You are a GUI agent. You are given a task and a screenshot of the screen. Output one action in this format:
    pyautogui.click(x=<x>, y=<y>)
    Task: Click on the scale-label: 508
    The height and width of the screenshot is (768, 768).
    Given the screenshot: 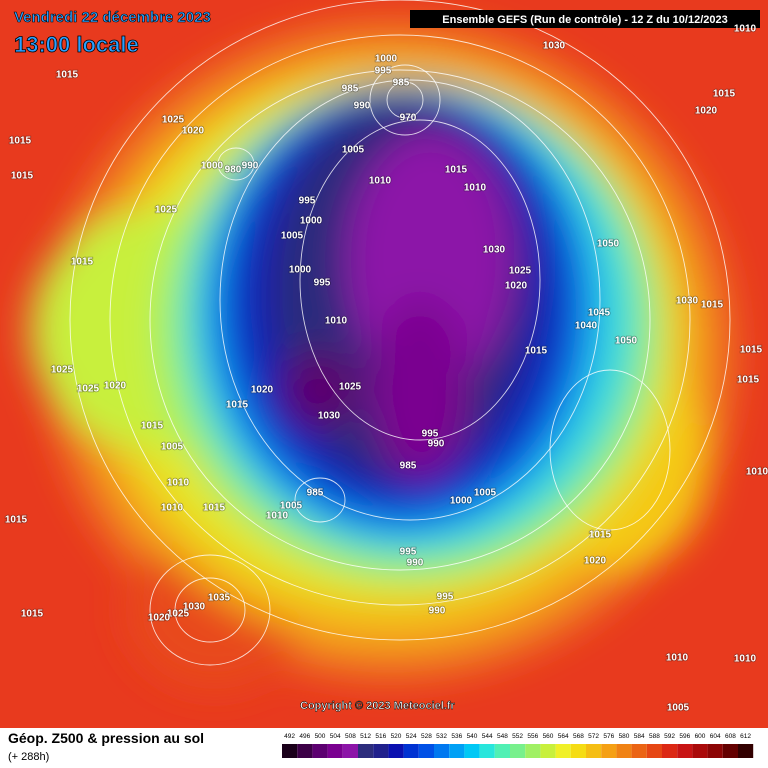 What is the action you would take?
    pyautogui.click(x=350, y=736)
    